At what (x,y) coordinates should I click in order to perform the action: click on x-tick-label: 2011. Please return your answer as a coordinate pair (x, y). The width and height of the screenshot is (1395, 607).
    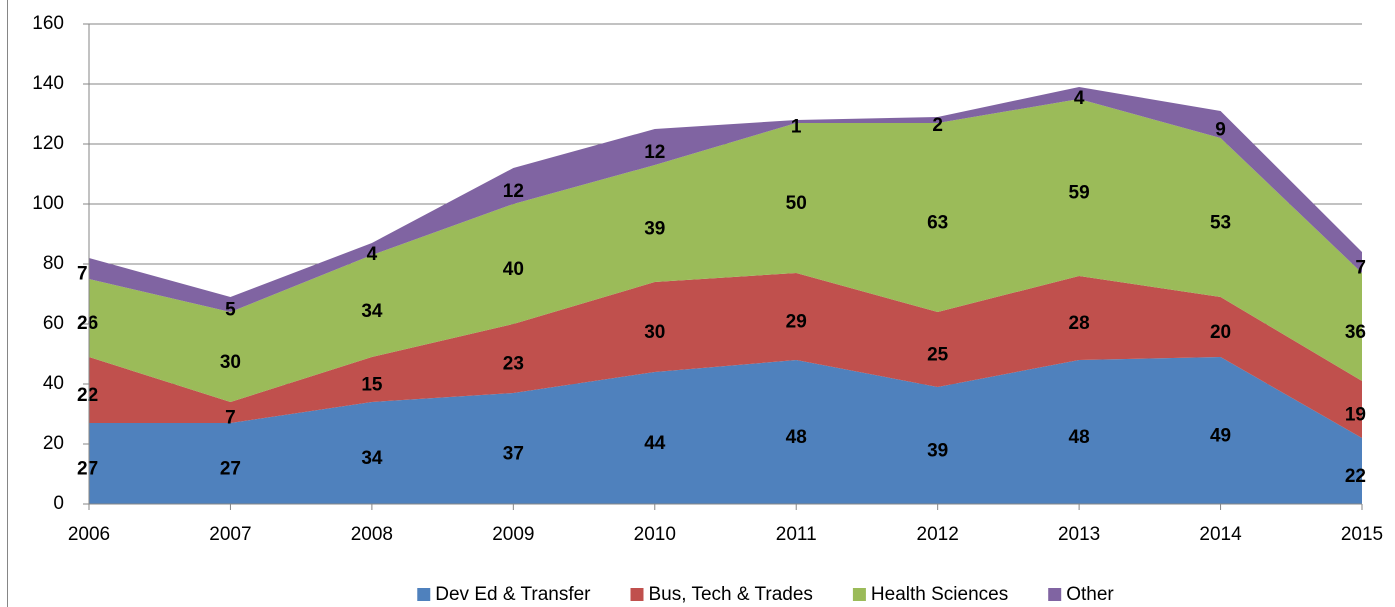
    Looking at the image, I should click on (796, 534).